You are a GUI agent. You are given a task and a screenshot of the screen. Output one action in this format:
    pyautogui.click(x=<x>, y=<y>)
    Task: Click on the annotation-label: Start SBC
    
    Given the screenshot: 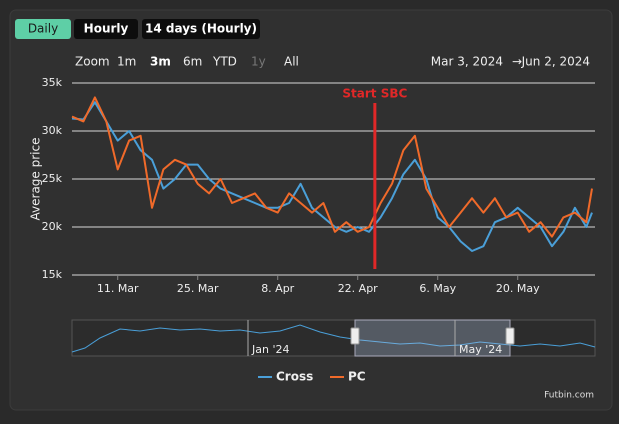 What is the action you would take?
    pyautogui.click(x=374, y=94)
    